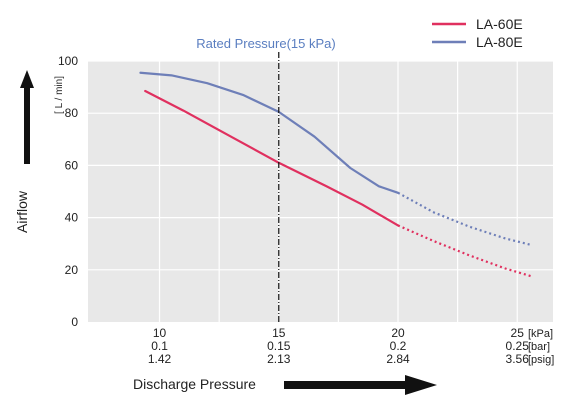 The height and width of the screenshot is (399, 567). I want to click on x-tick-label: 25, so click(518, 333).